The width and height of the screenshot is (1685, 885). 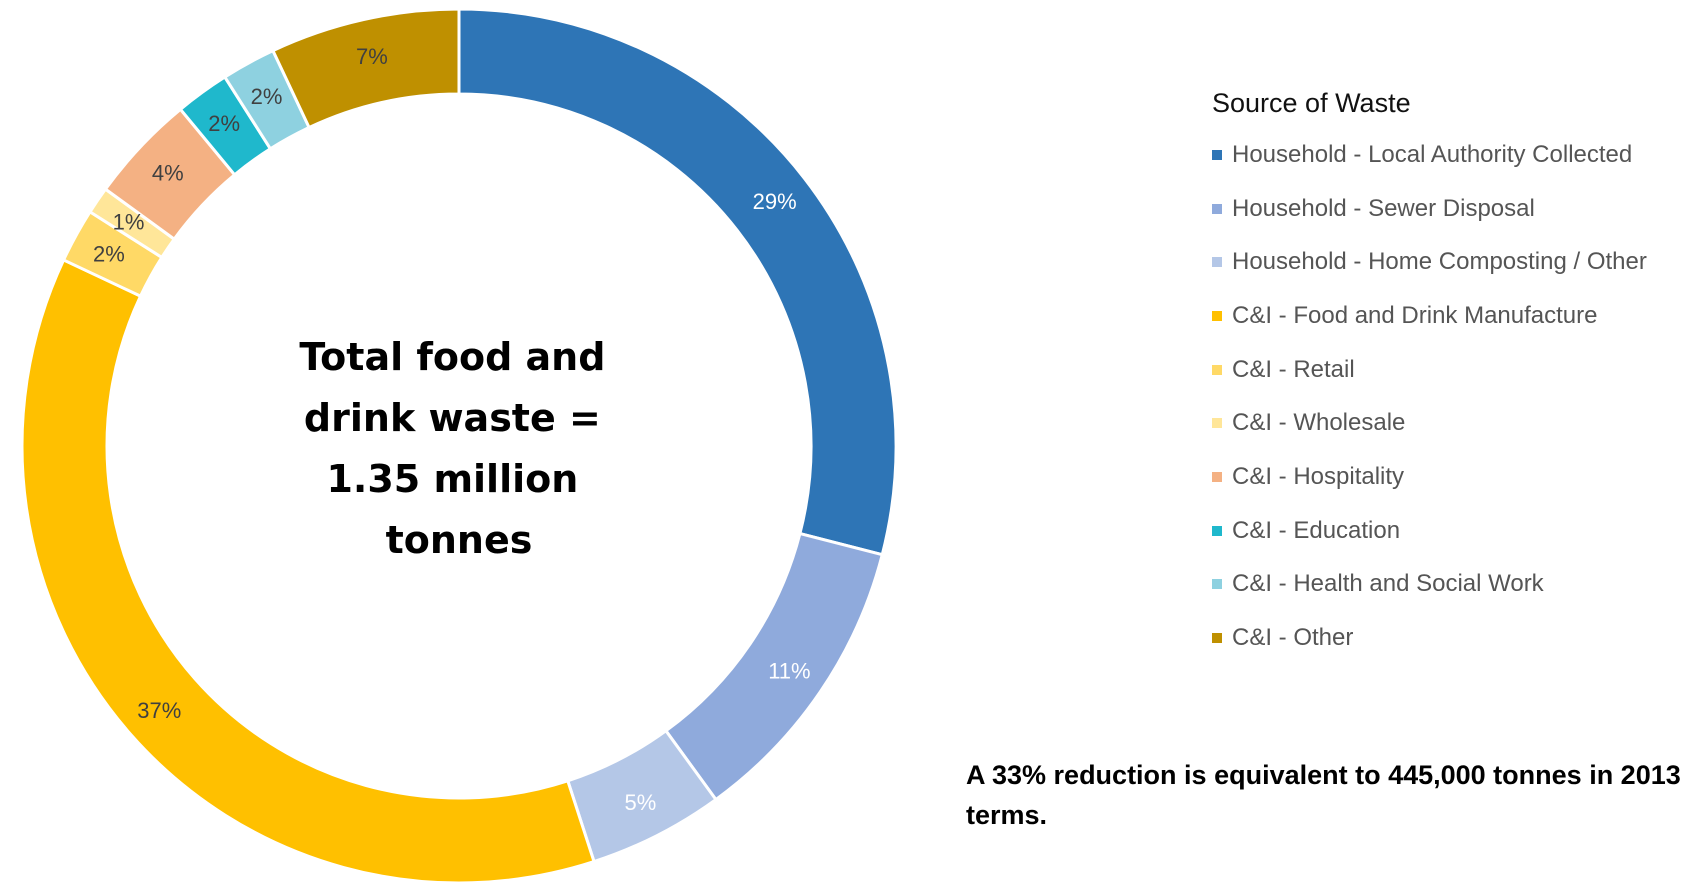 I want to click on slice-label-3: 37%, so click(x=159, y=710).